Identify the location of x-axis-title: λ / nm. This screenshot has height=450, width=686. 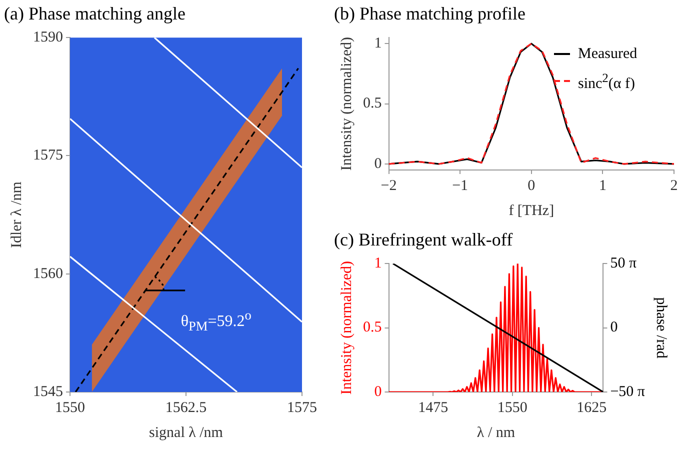
(496, 432).